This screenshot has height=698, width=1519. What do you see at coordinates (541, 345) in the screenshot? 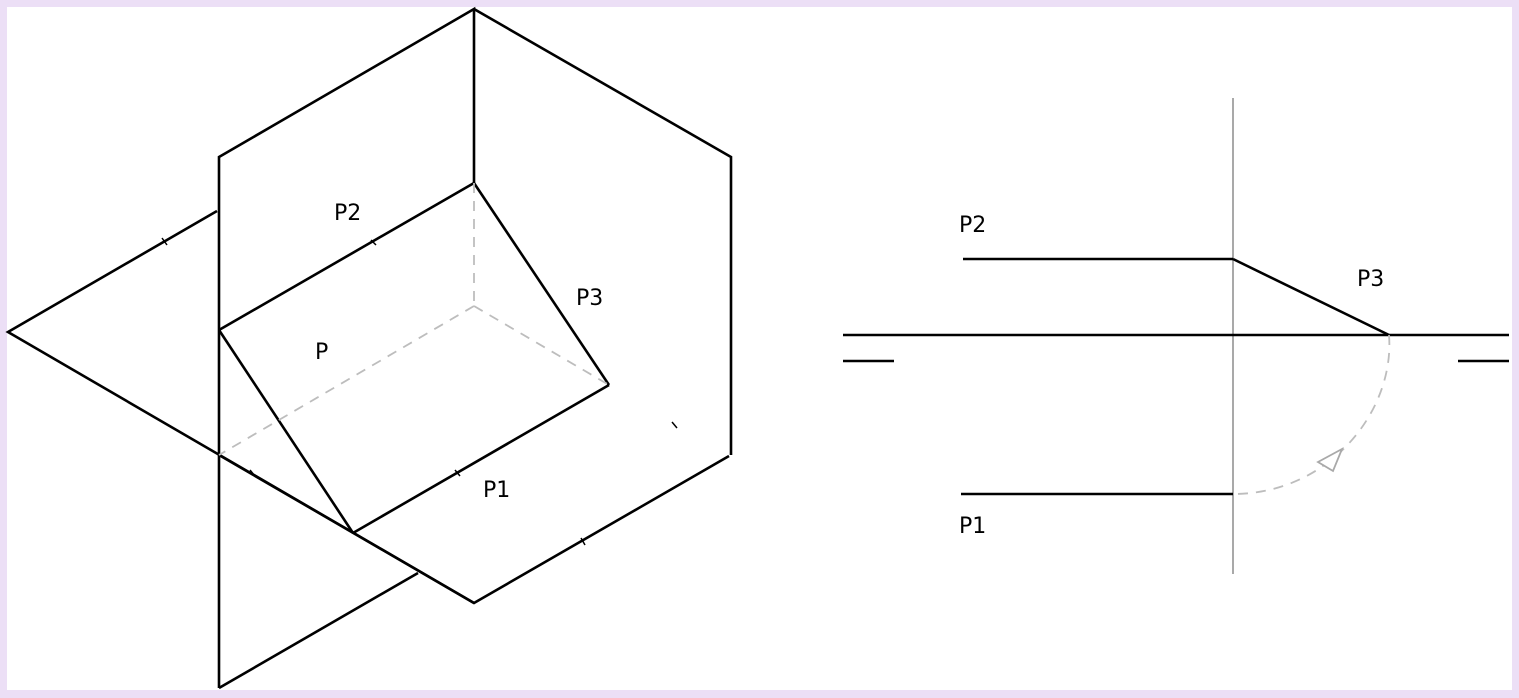
I see `hidden-line-to-p3` at bounding box center [541, 345].